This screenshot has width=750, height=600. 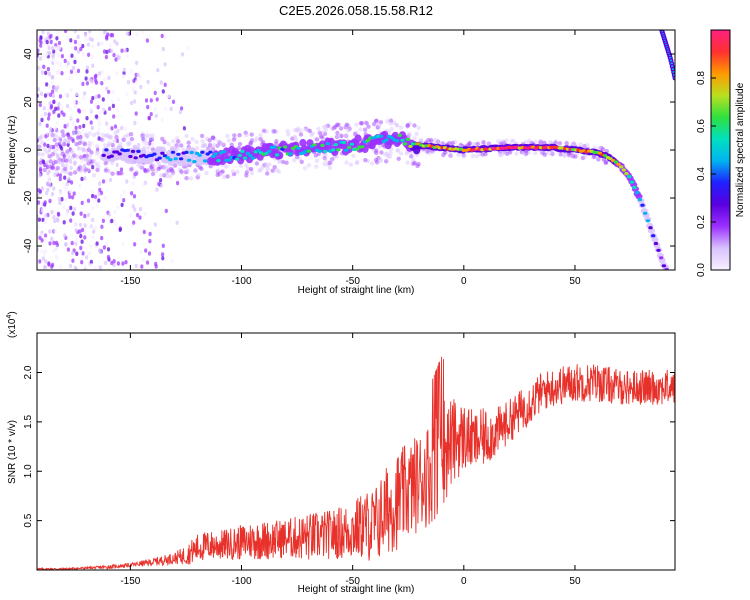 What do you see at coordinates (12, 328) in the screenshot?
I see `snr-scale-prefix: (x10` at bounding box center [12, 328].